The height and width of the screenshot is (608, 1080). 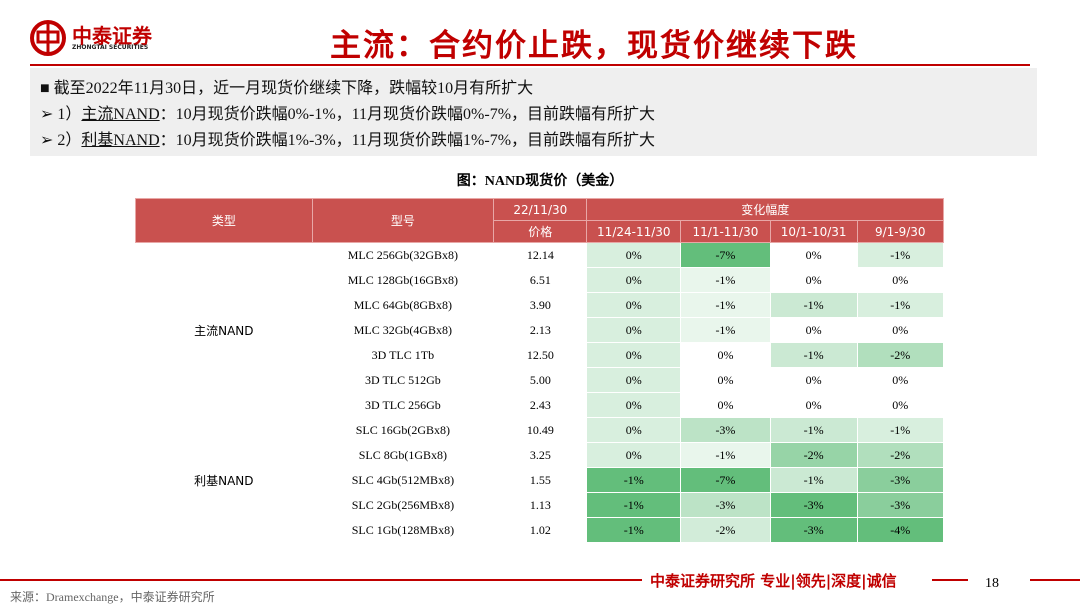 I want to click on price-cell: 3.25, so click(x=540, y=455).